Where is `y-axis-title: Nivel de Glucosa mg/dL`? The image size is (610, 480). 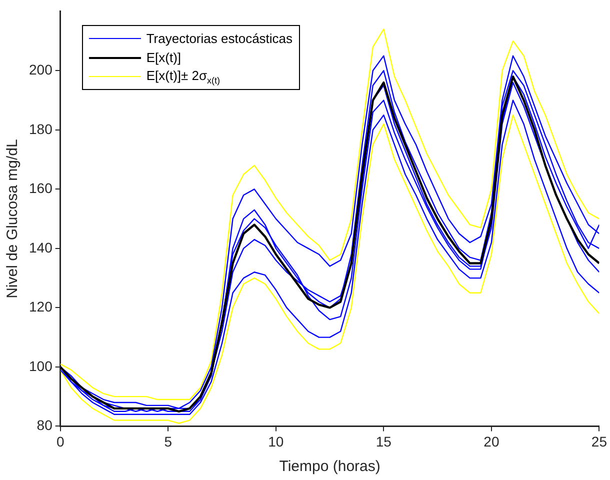
y-axis-title: Nivel de Glucosa mg/dL is located at coordinates (13, 218).